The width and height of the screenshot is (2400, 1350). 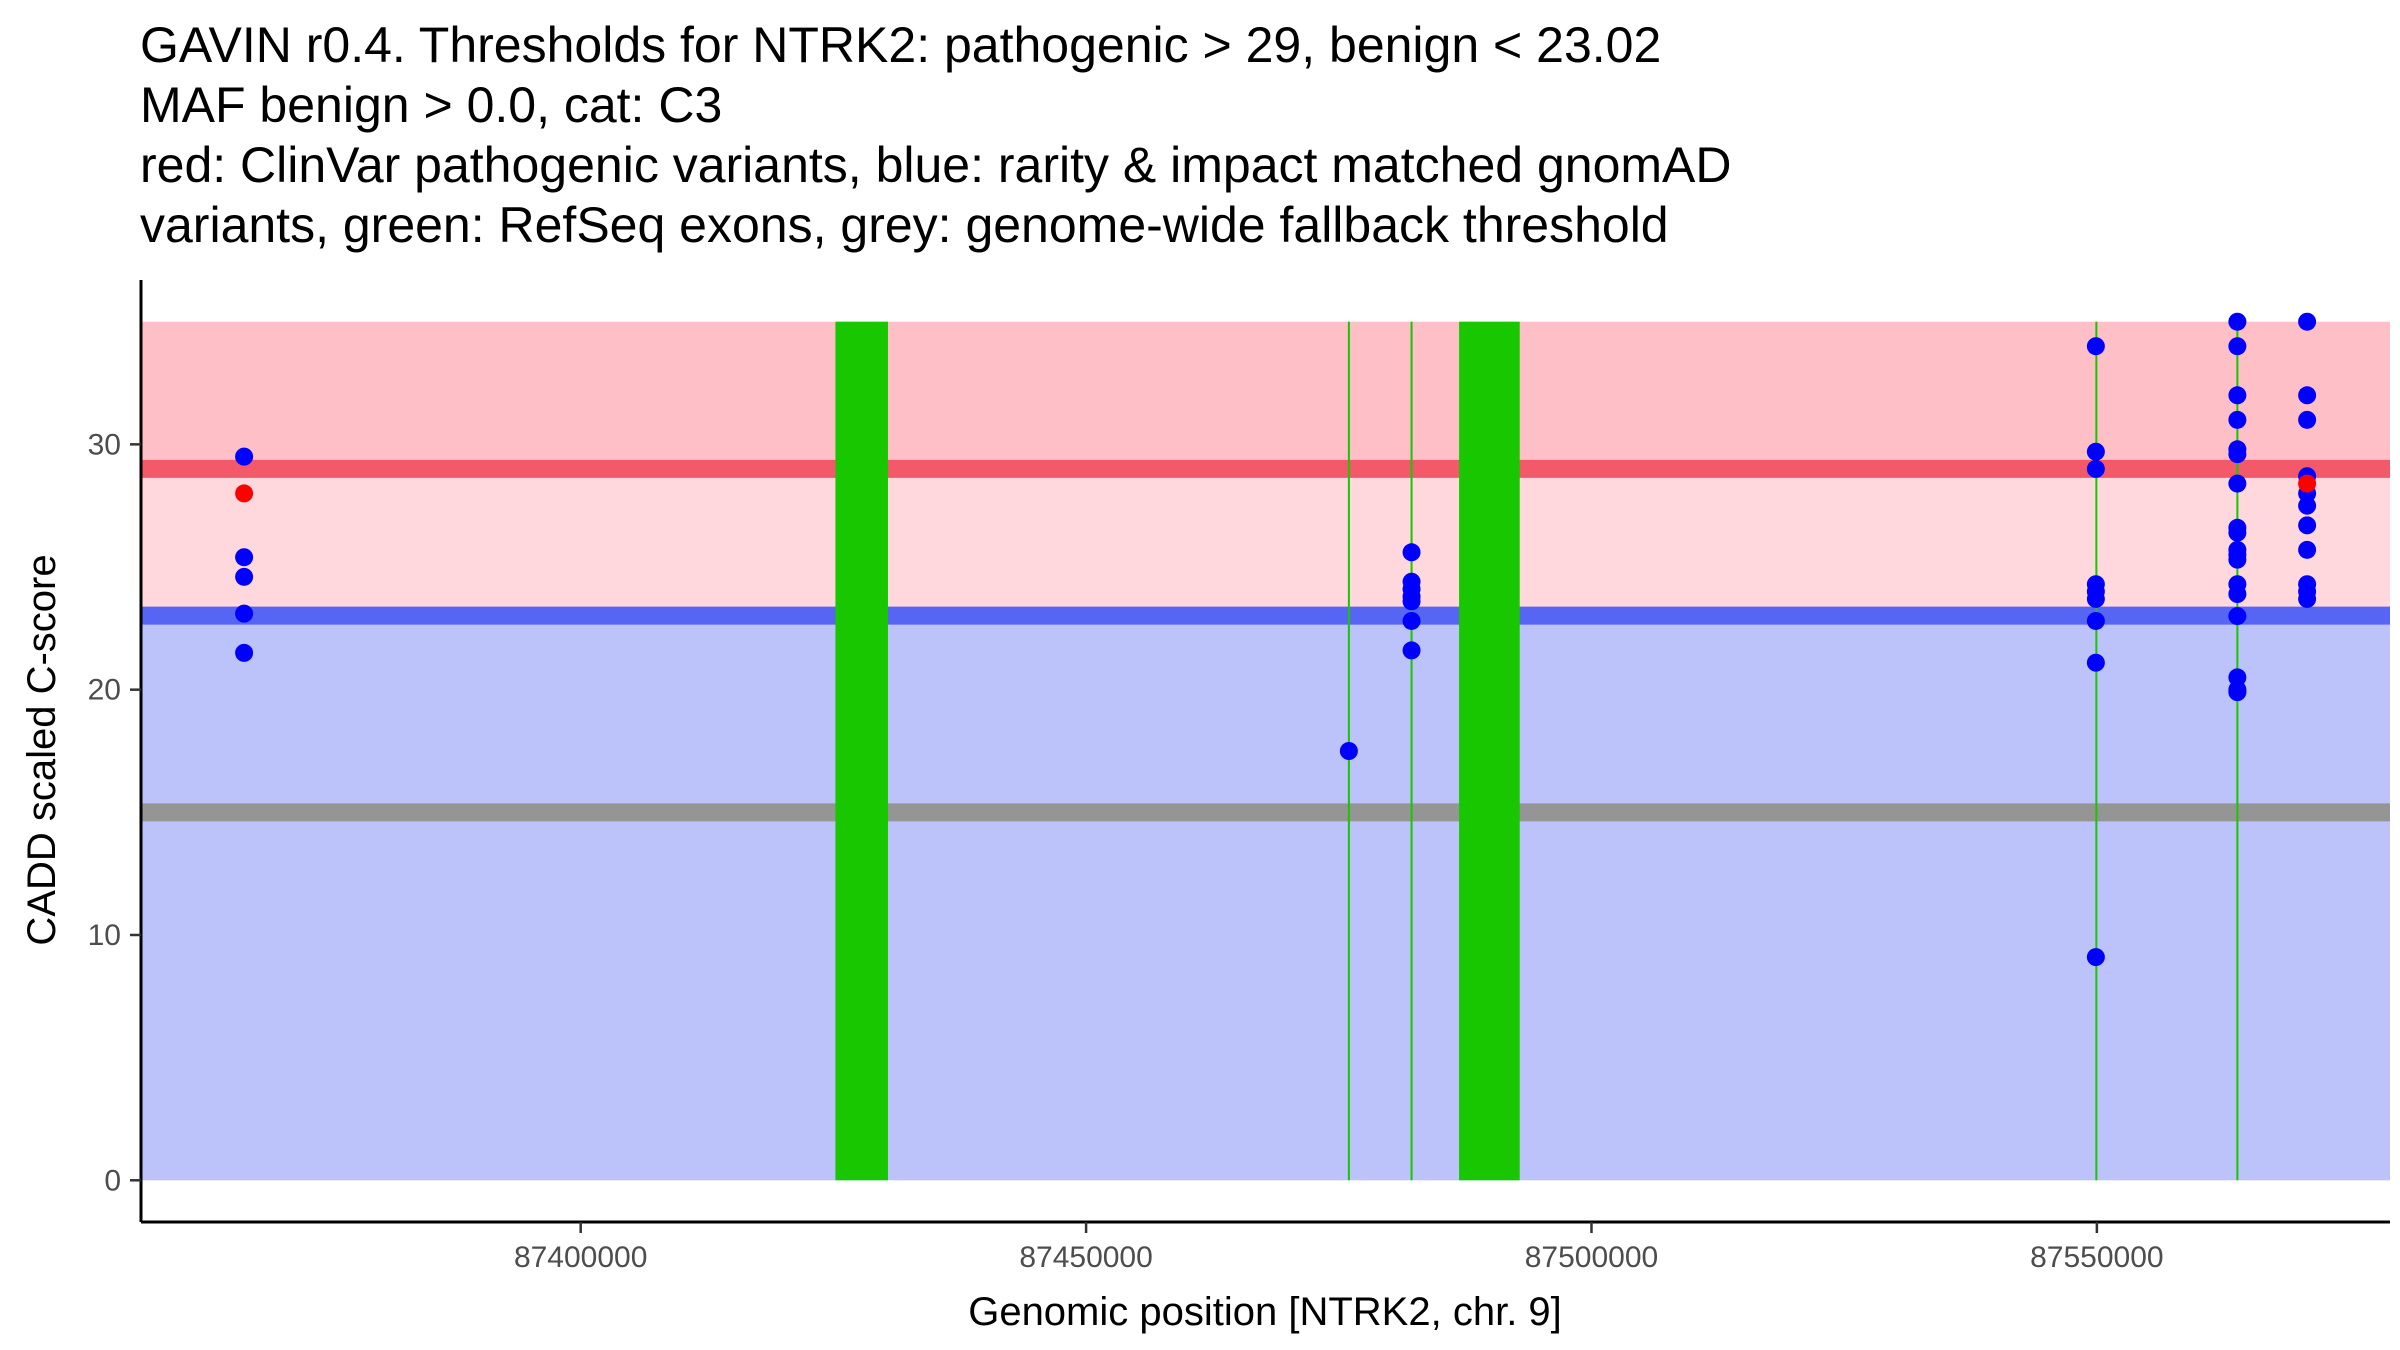 What do you see at coordinates (1265, 395) in the screenshot?
I see `pathogenic-region` at bounding box center [1265, 395].